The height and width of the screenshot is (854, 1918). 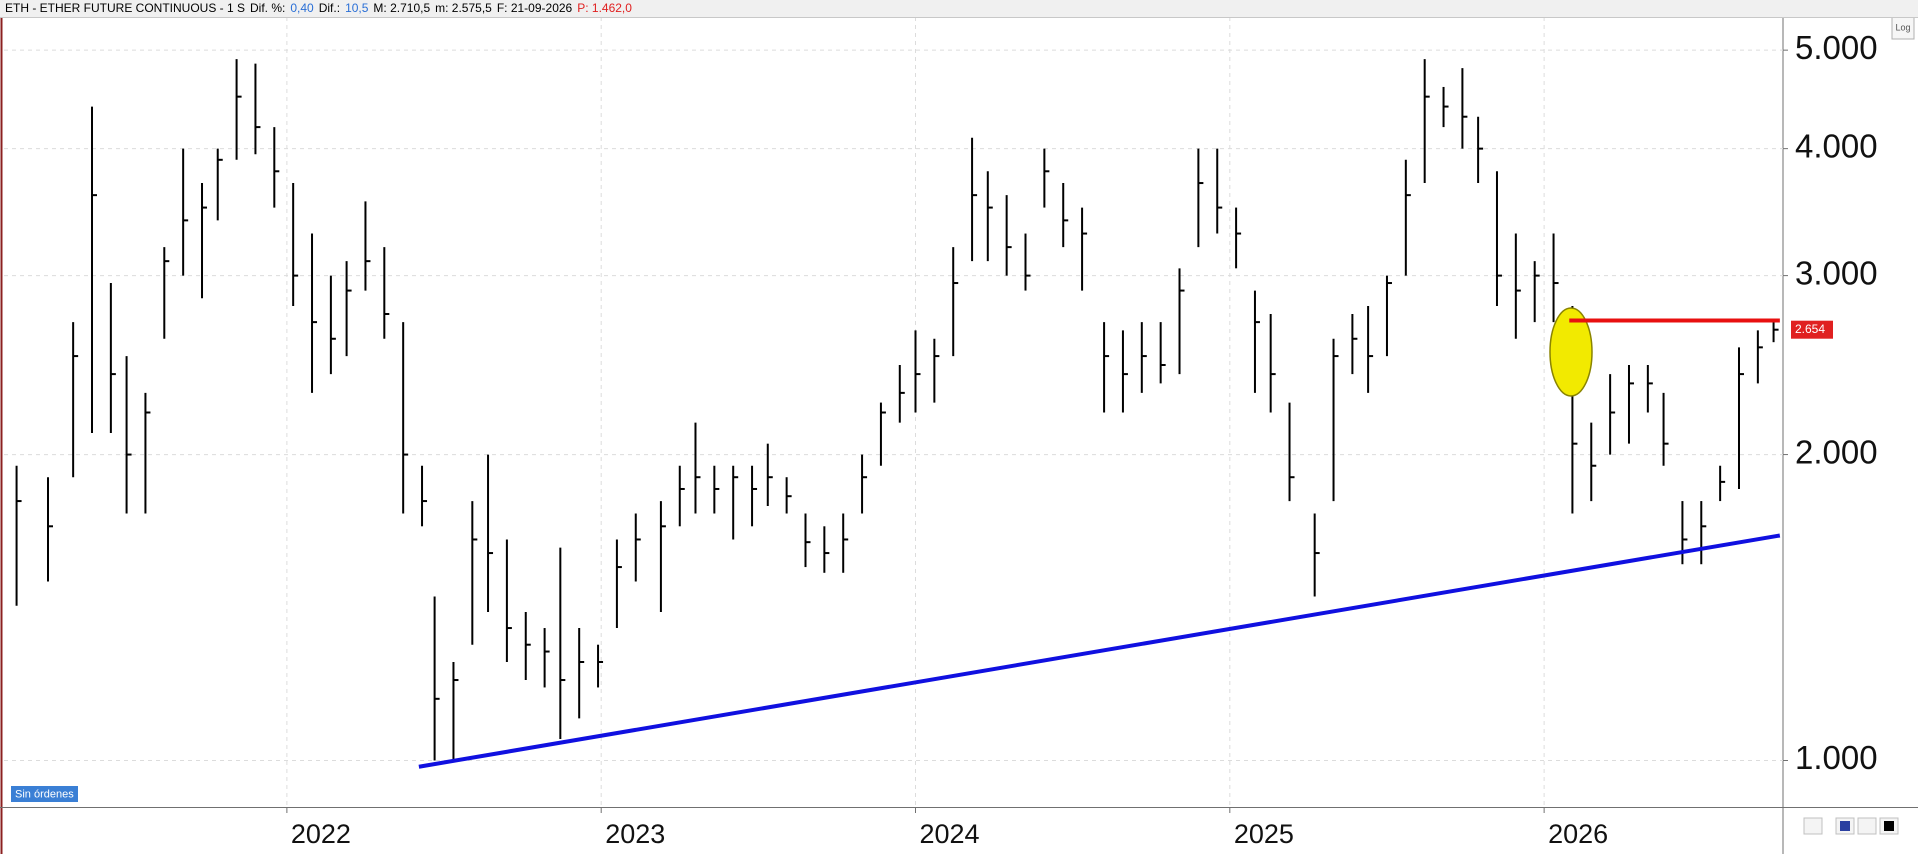 I want to click on last-price-box, so click(x=1812, y=329).